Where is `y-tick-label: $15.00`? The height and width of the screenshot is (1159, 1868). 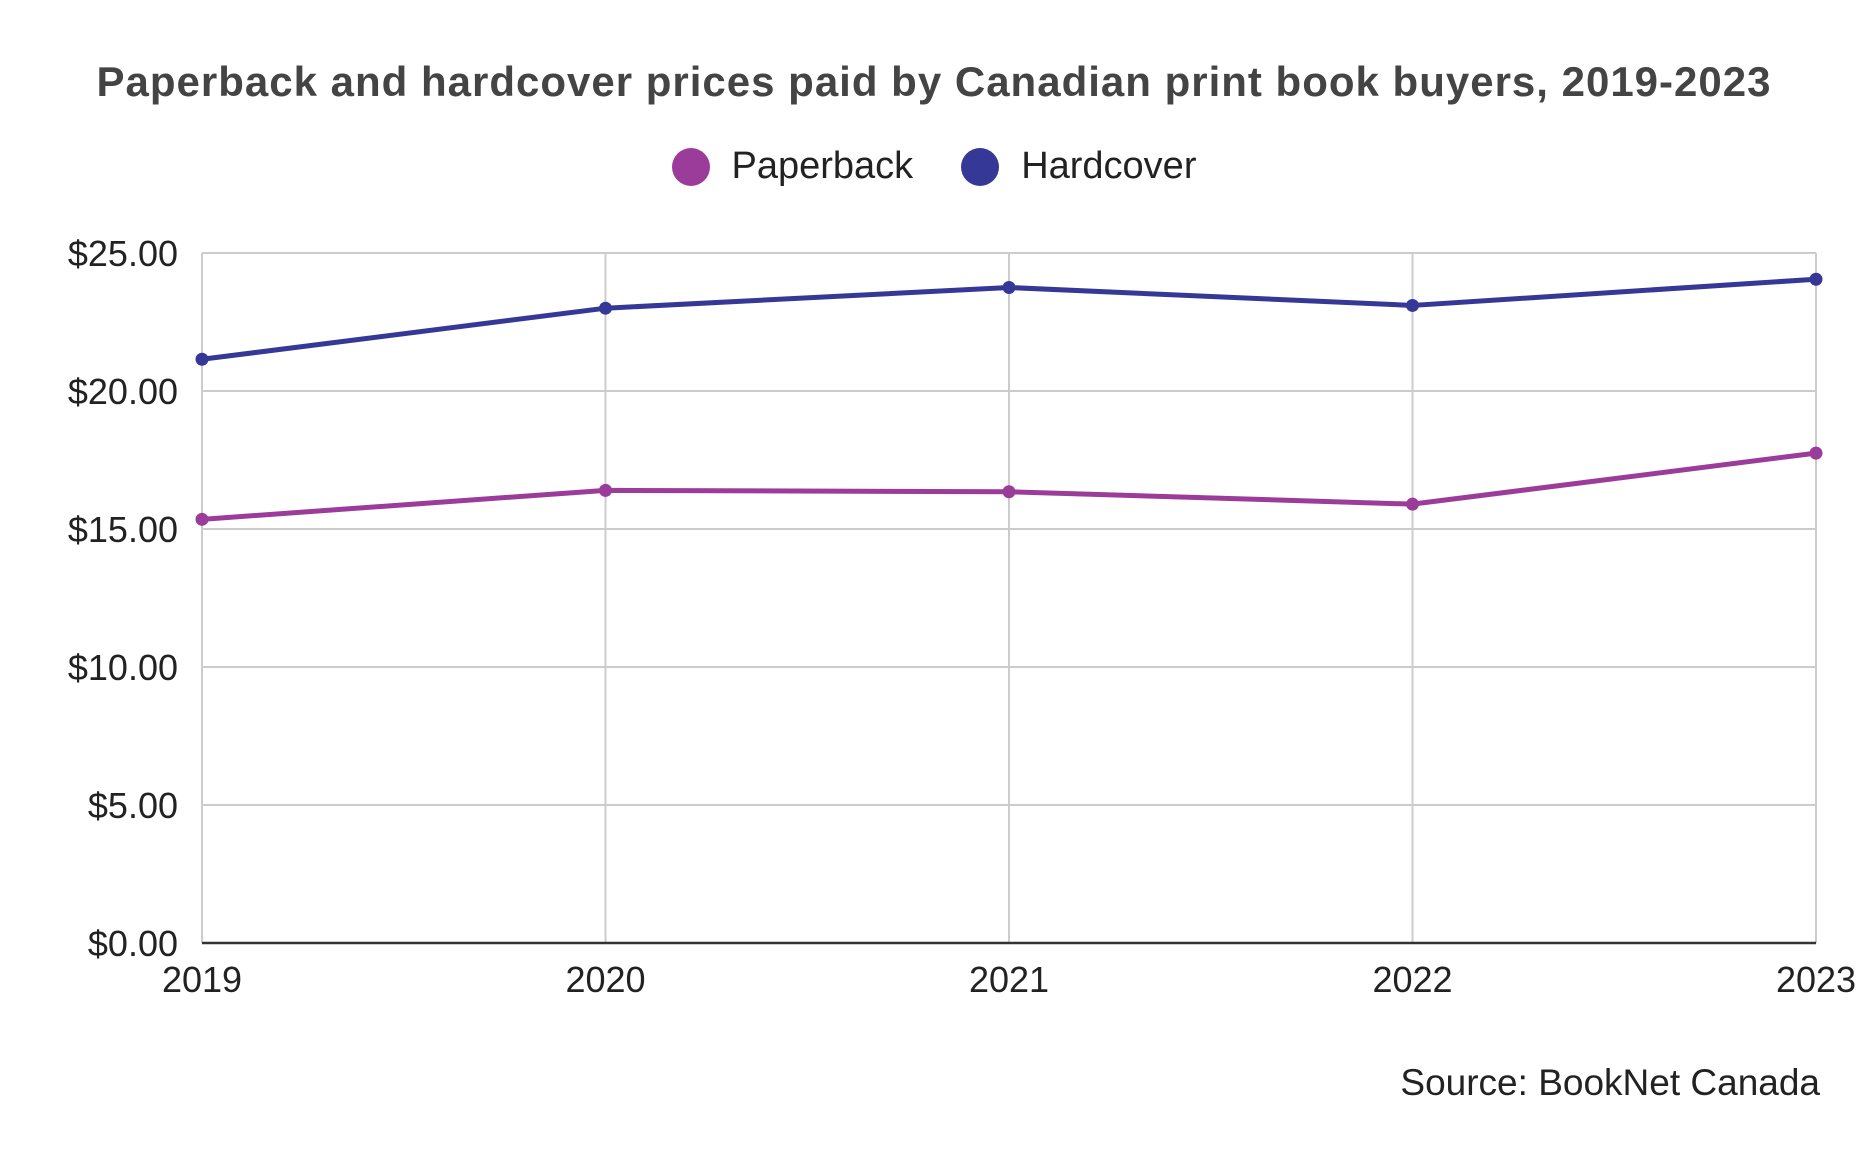 y-tick-label: $15.00 is located at coordinates (123, 529).